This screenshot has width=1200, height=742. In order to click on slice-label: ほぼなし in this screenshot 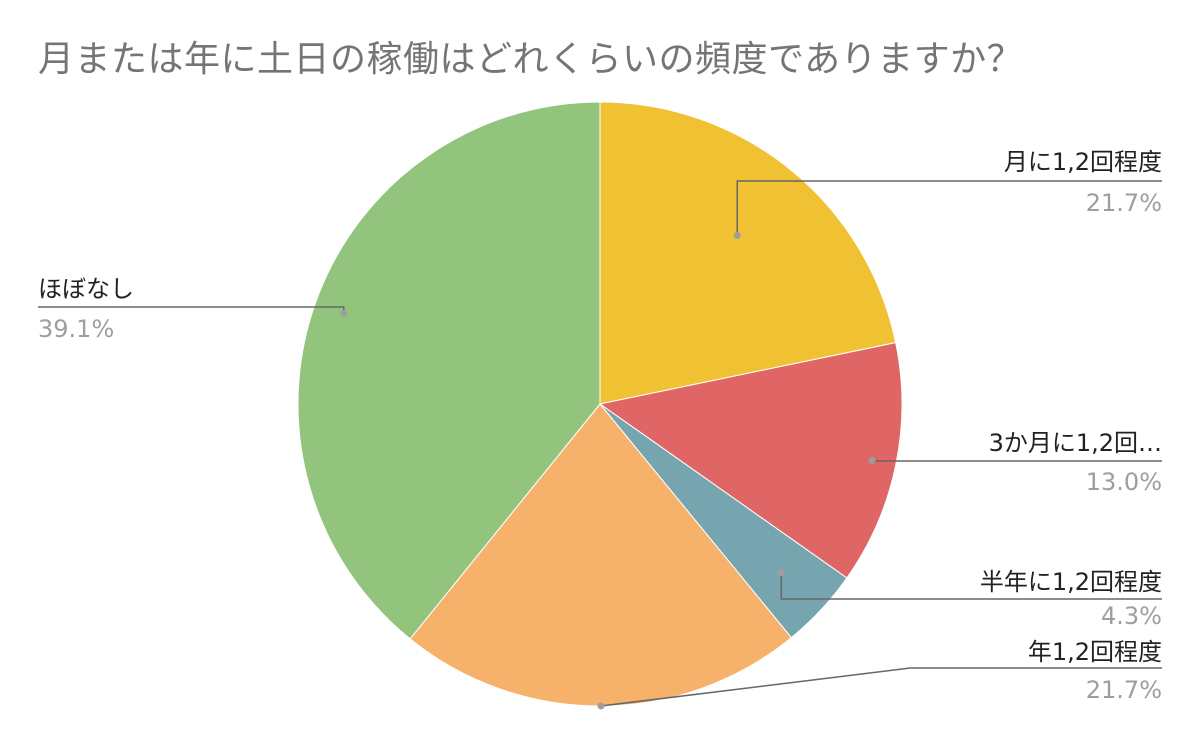, I will do `click(86, 289)`.